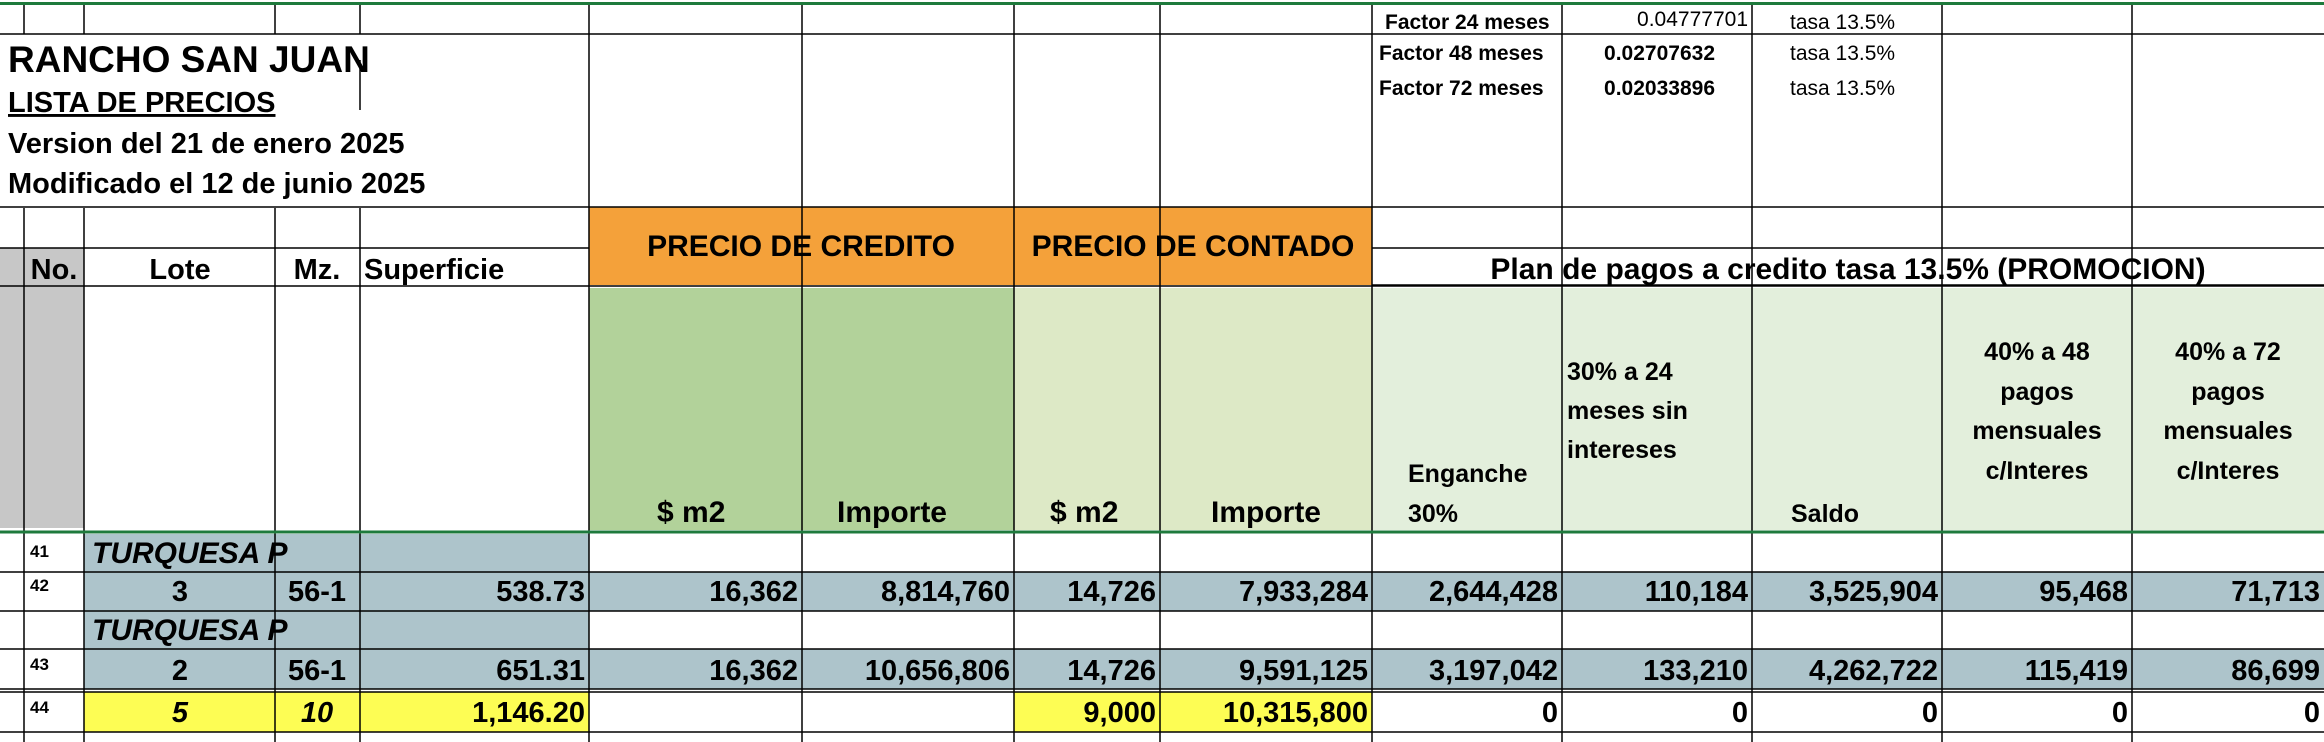 This screenshot has height=742, width=2324. Describe the element at coordinates (317, 713) in the screenshot. I see `cell-mz: 10` at that location.